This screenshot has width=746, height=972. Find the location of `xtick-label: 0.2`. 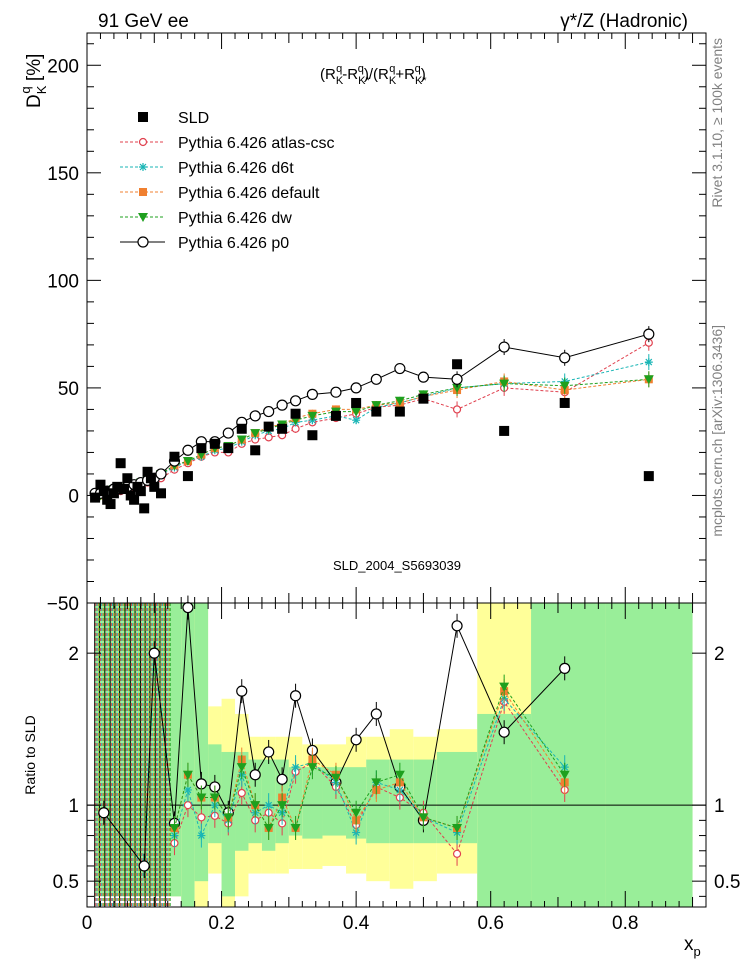

xtick-label: 0.2 is located at coordinates (221, 923).